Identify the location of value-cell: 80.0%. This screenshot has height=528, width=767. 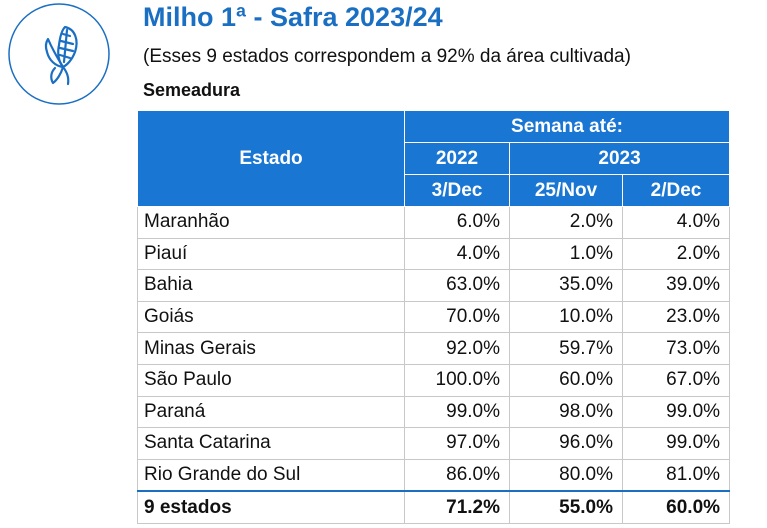
(566, 475).